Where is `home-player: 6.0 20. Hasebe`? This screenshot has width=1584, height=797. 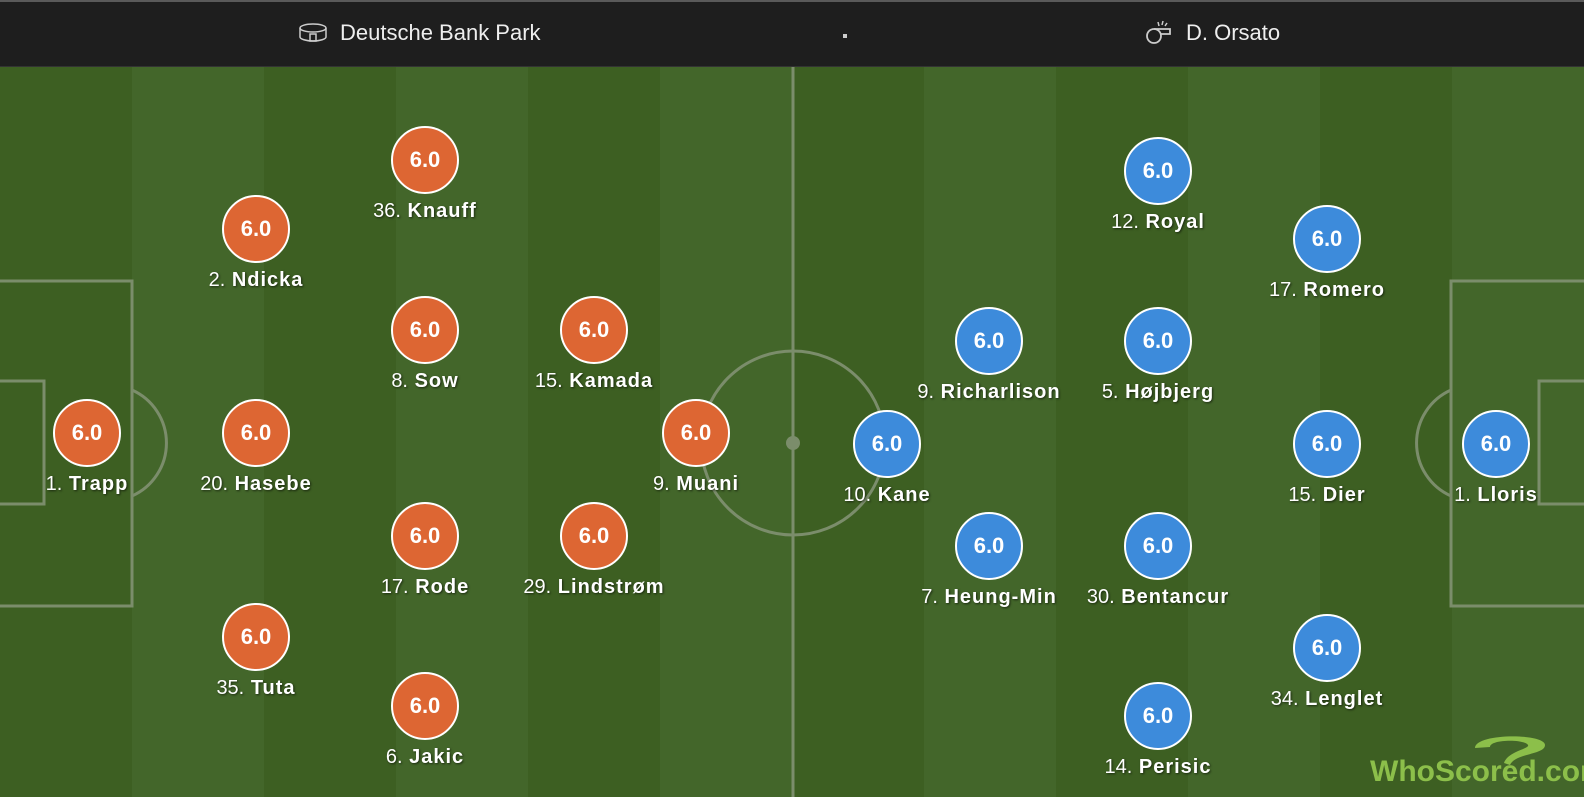
home-player: 6.0 20. Hasebe is located at coordinates (256, 447).